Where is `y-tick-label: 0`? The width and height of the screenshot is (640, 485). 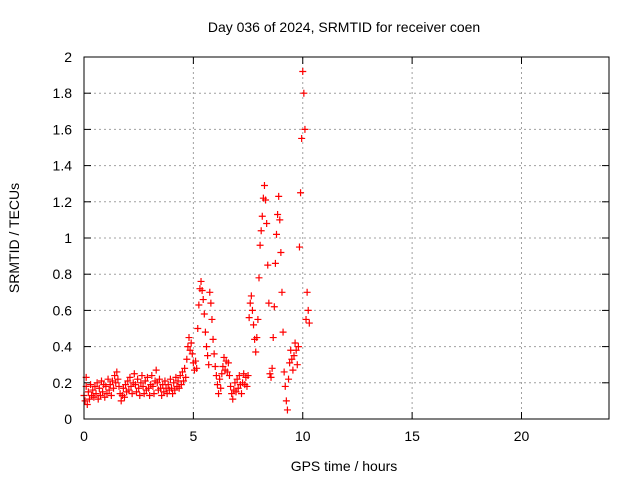
y-tick-label: 0 is located at coordinates (68, 419).